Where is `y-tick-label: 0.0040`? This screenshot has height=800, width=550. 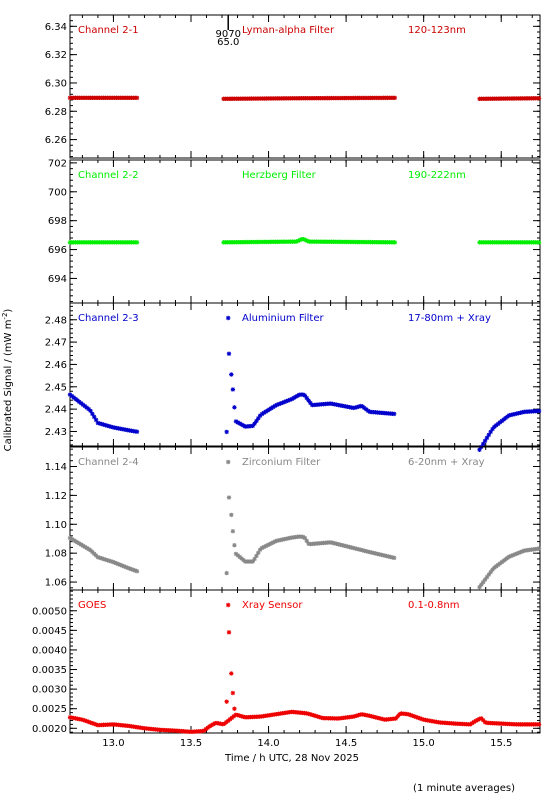 y-tick-label: 0.0040 is located at coordinates (49, 650).